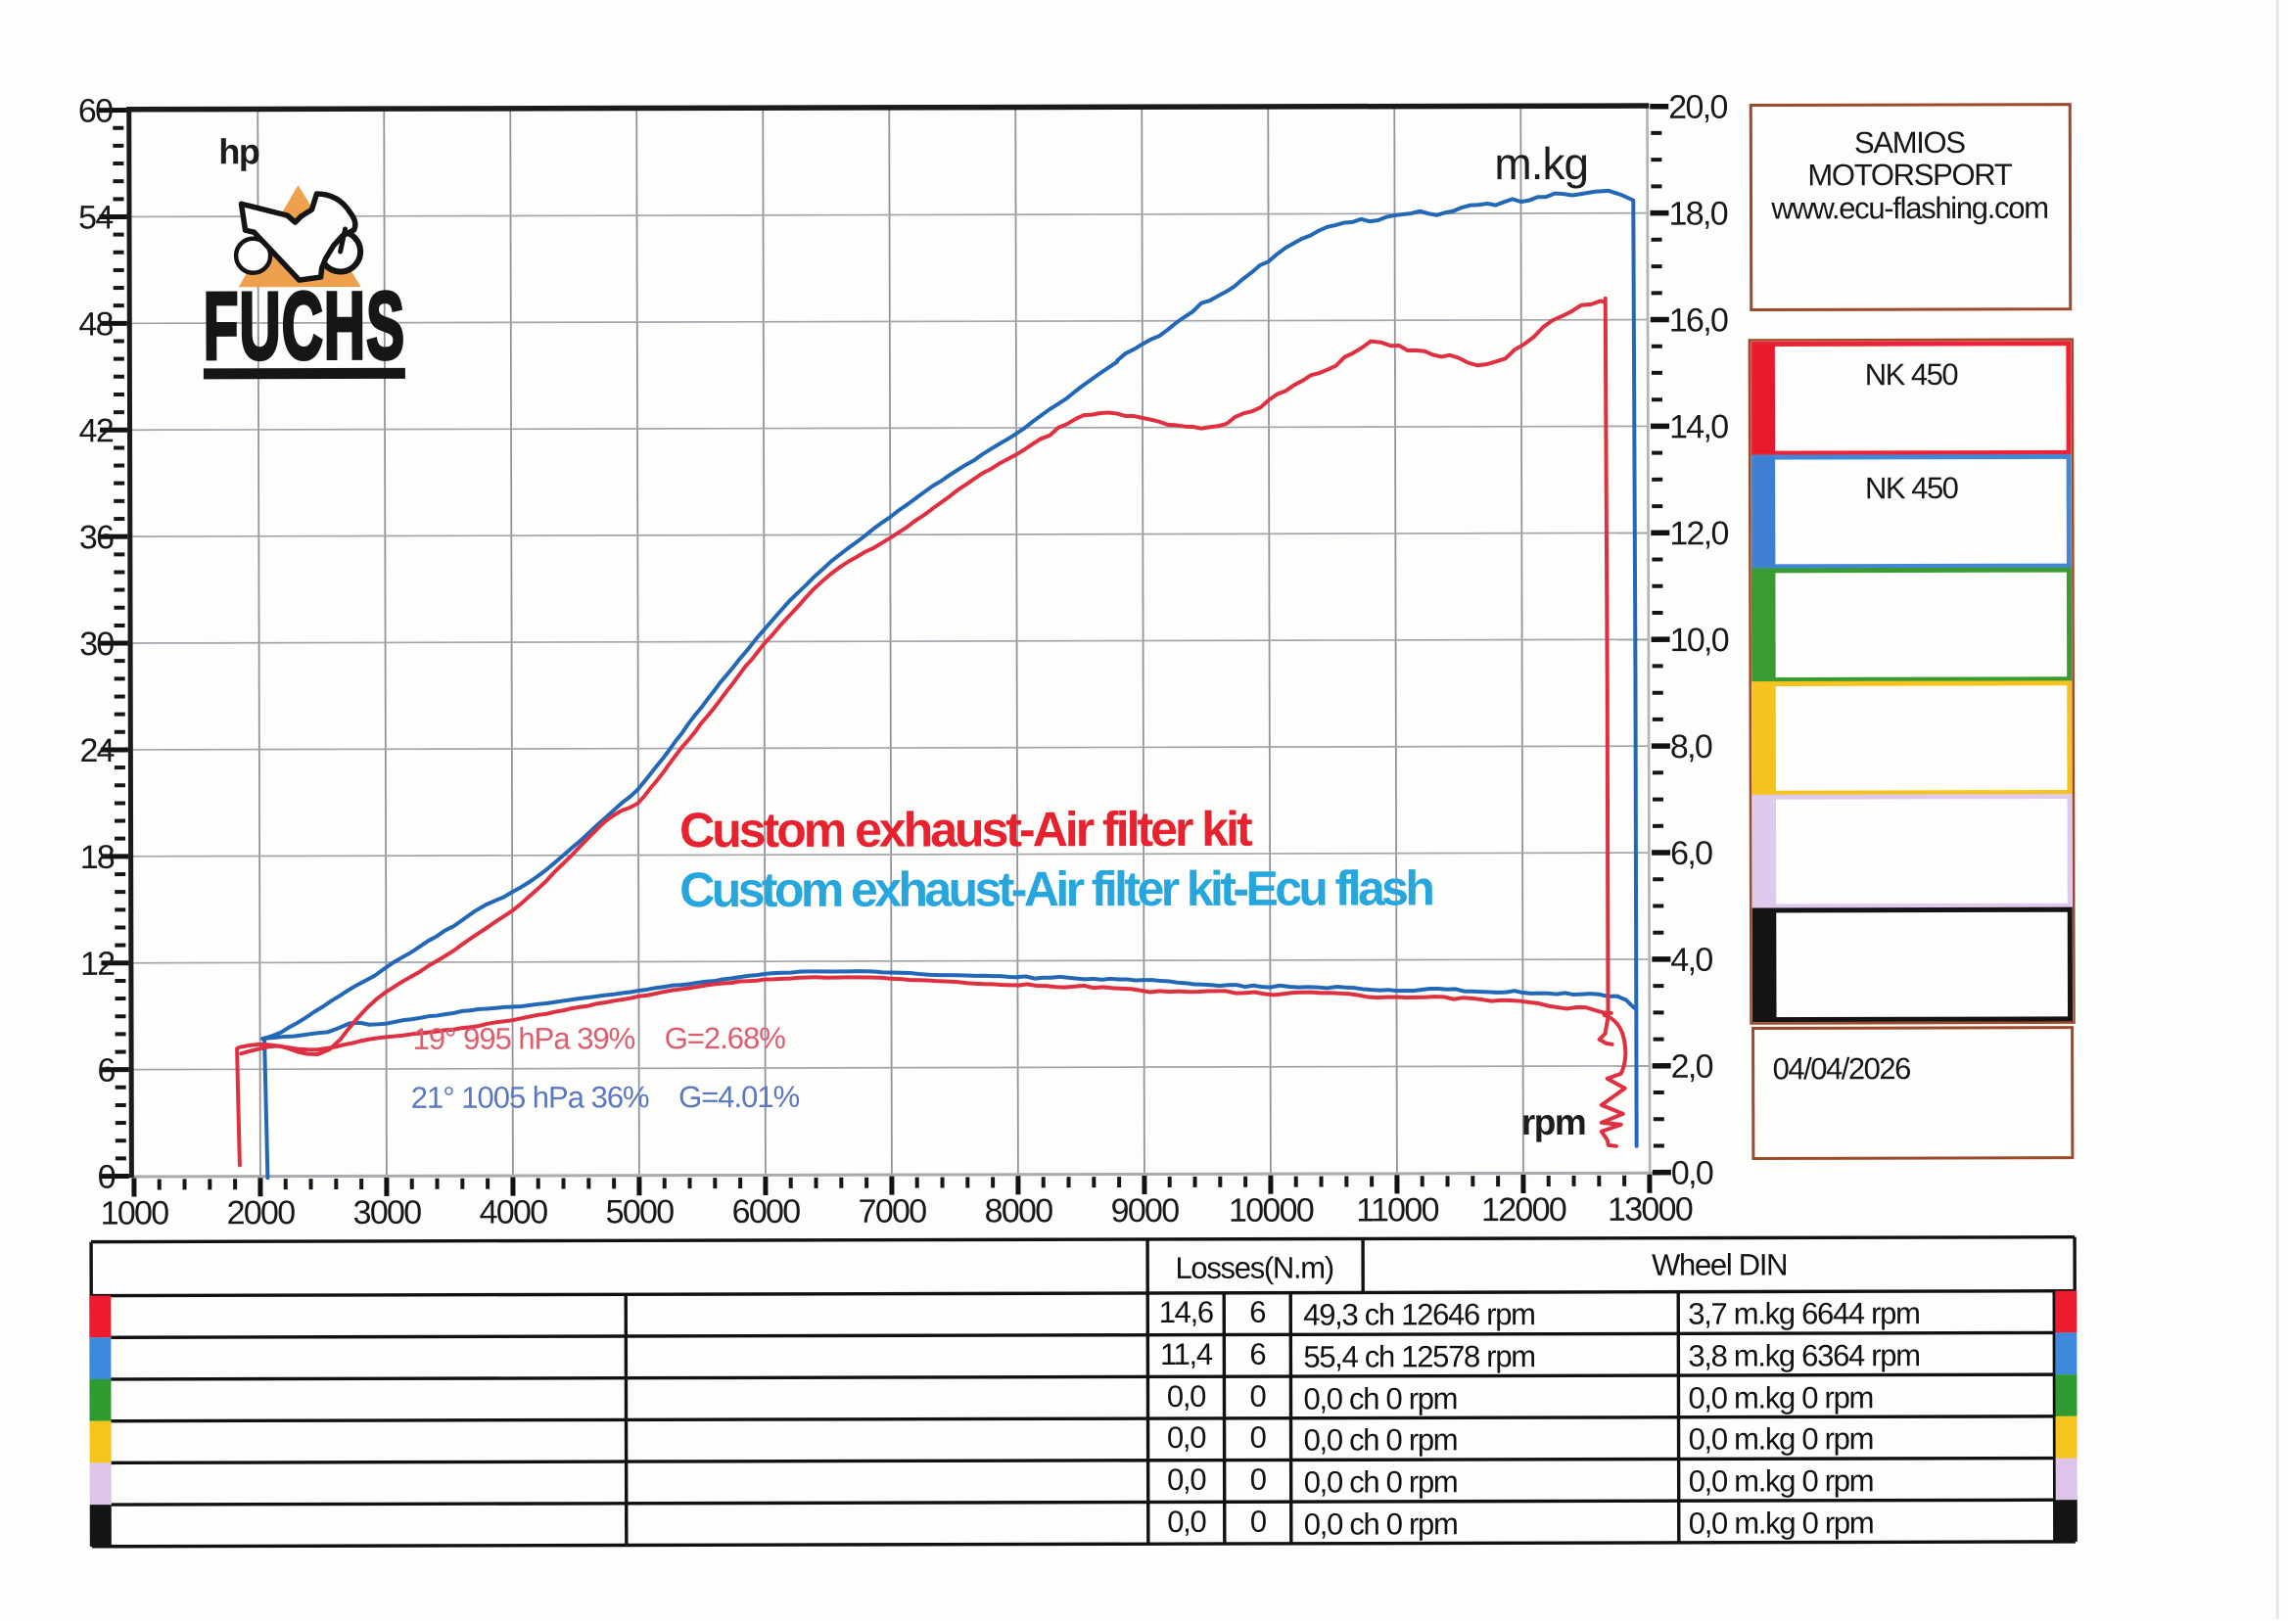  Describe the element at coordinates (95, 112) in the screenshot. I see `svg-text: 60` at that location.